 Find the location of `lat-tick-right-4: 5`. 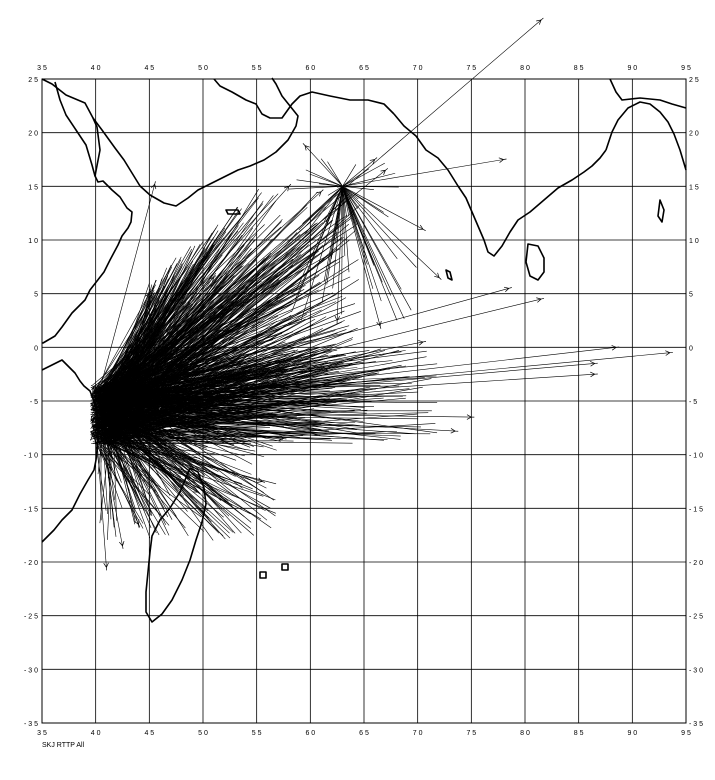

lat-tick-right-4: 5 is located at coordinates (691, 295).